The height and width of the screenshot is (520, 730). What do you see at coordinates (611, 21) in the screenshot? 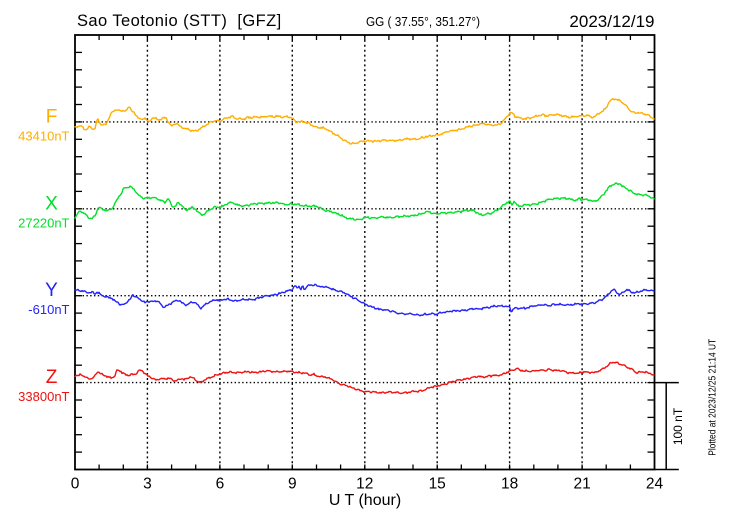
I see `svg-text: 2023/12/19` at bounding box center [611, 21].